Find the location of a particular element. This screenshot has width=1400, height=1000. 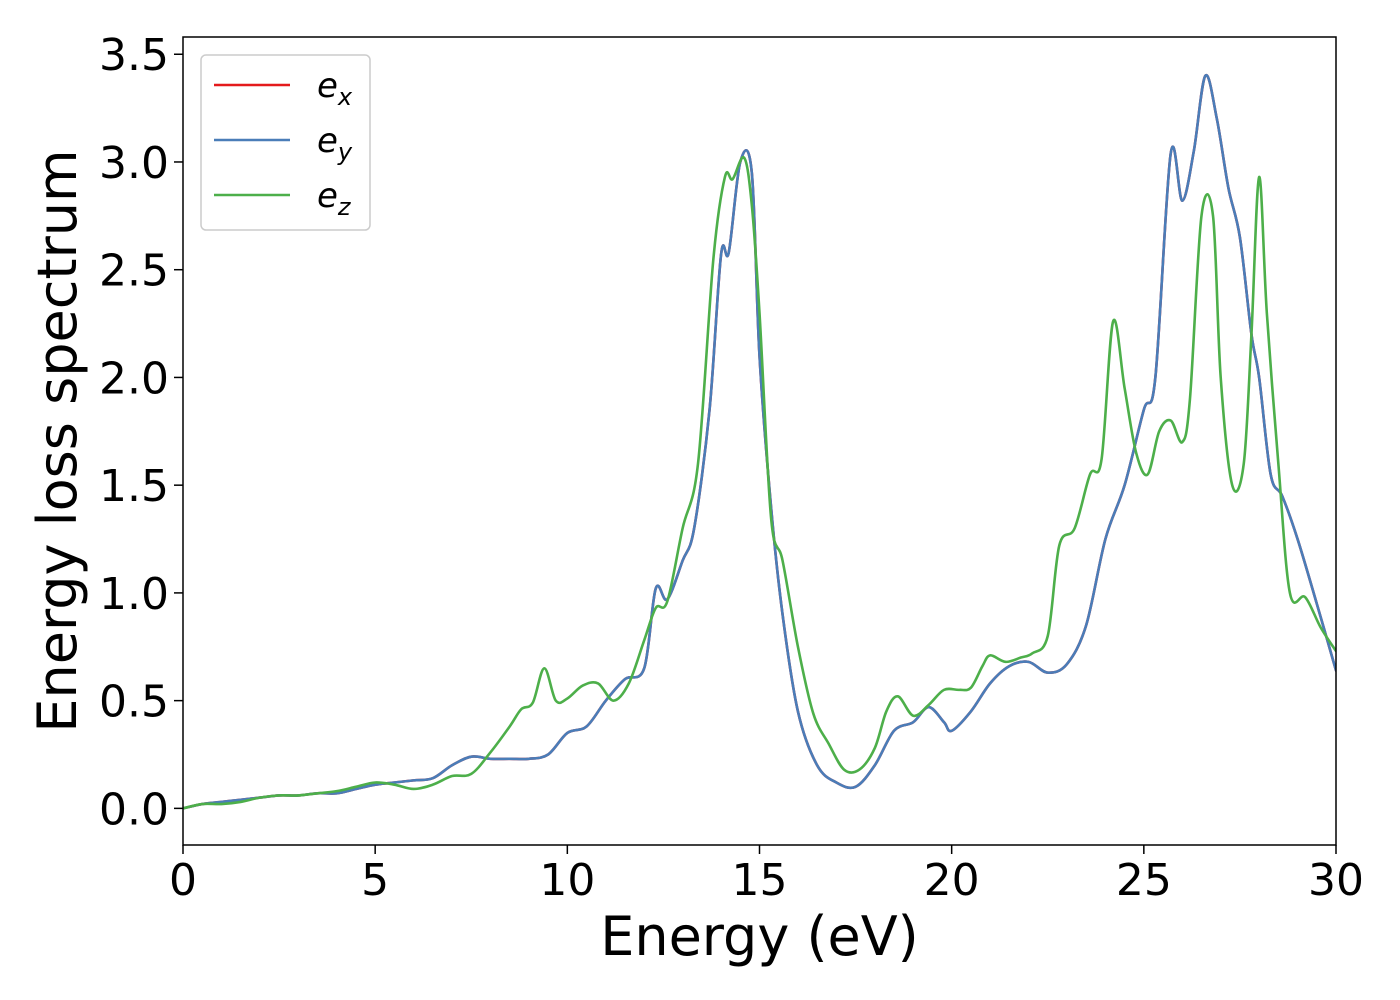

x-tick-label: 30 is located at coordinates (1336, 880).